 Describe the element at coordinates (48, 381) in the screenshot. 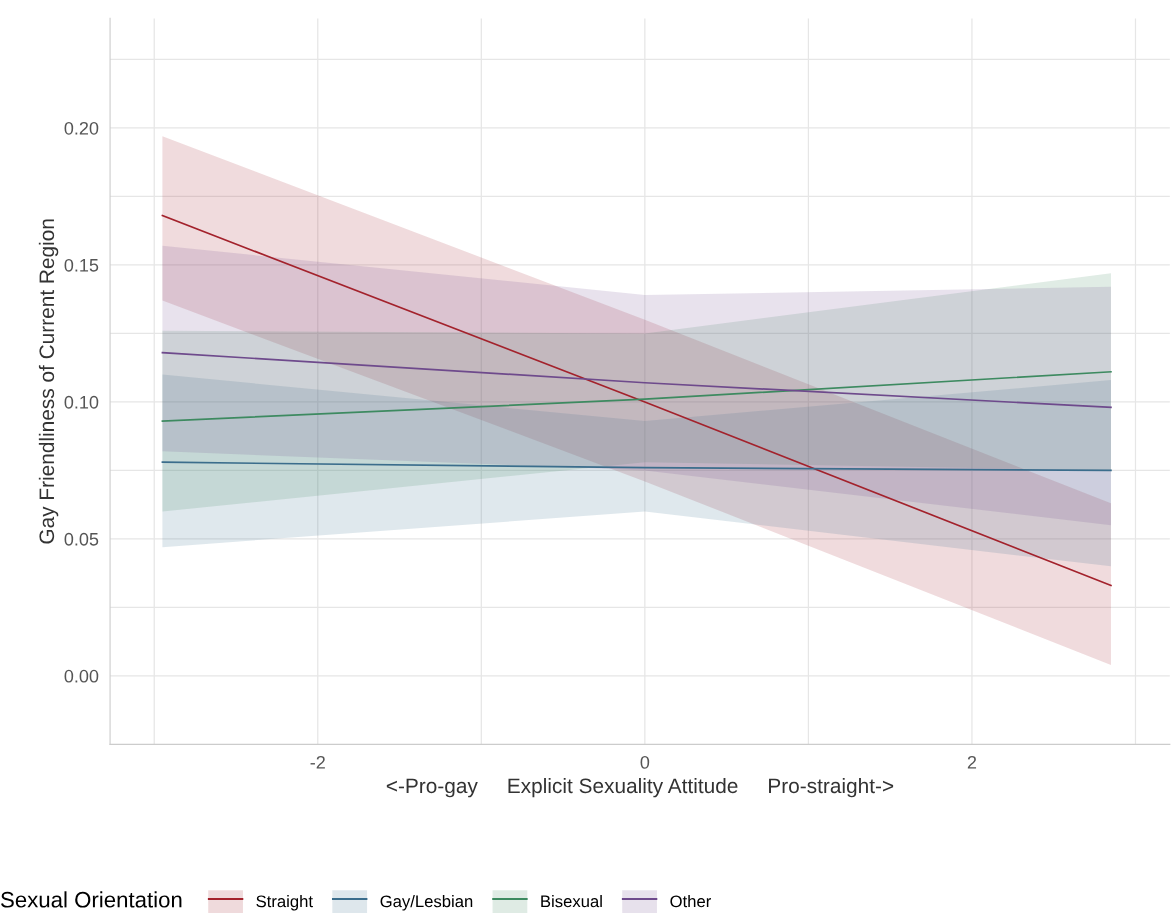

I see `y-axis-title: Gay Friendliness of Current Region` at that location.